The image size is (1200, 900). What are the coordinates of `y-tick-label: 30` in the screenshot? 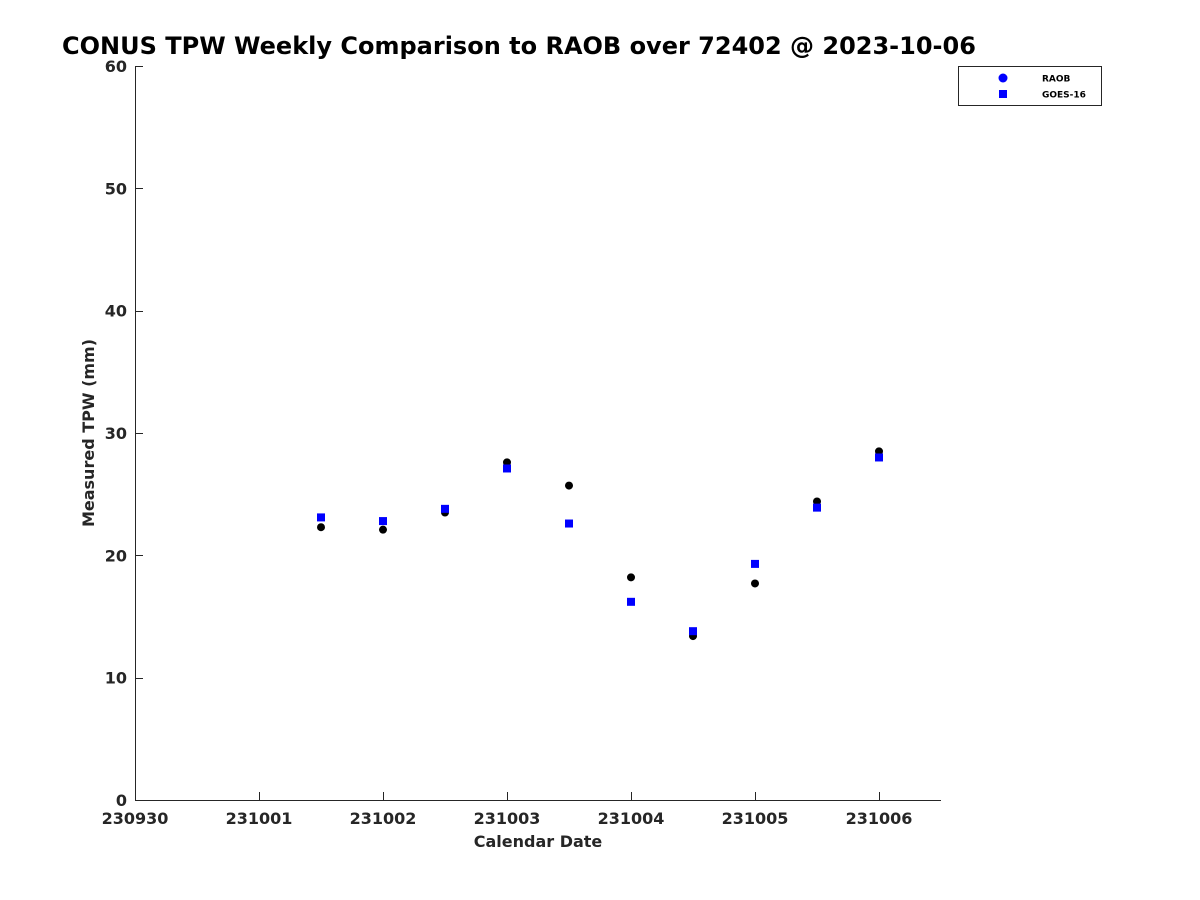 It's located at (116, 433).